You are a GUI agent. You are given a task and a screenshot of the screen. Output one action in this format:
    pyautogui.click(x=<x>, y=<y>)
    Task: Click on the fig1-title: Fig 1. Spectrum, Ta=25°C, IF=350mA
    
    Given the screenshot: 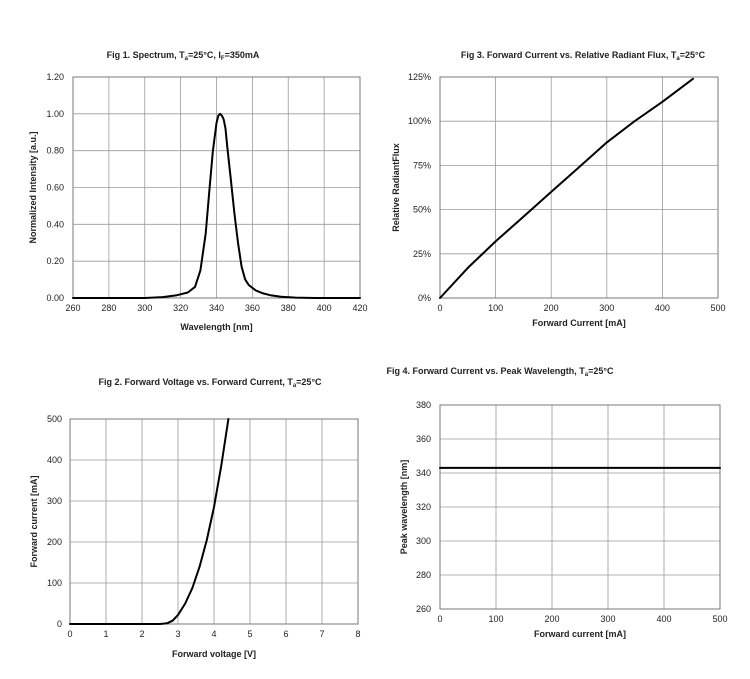 What is the action you would take?
    pyautogui.click(x=183, y=56)
    